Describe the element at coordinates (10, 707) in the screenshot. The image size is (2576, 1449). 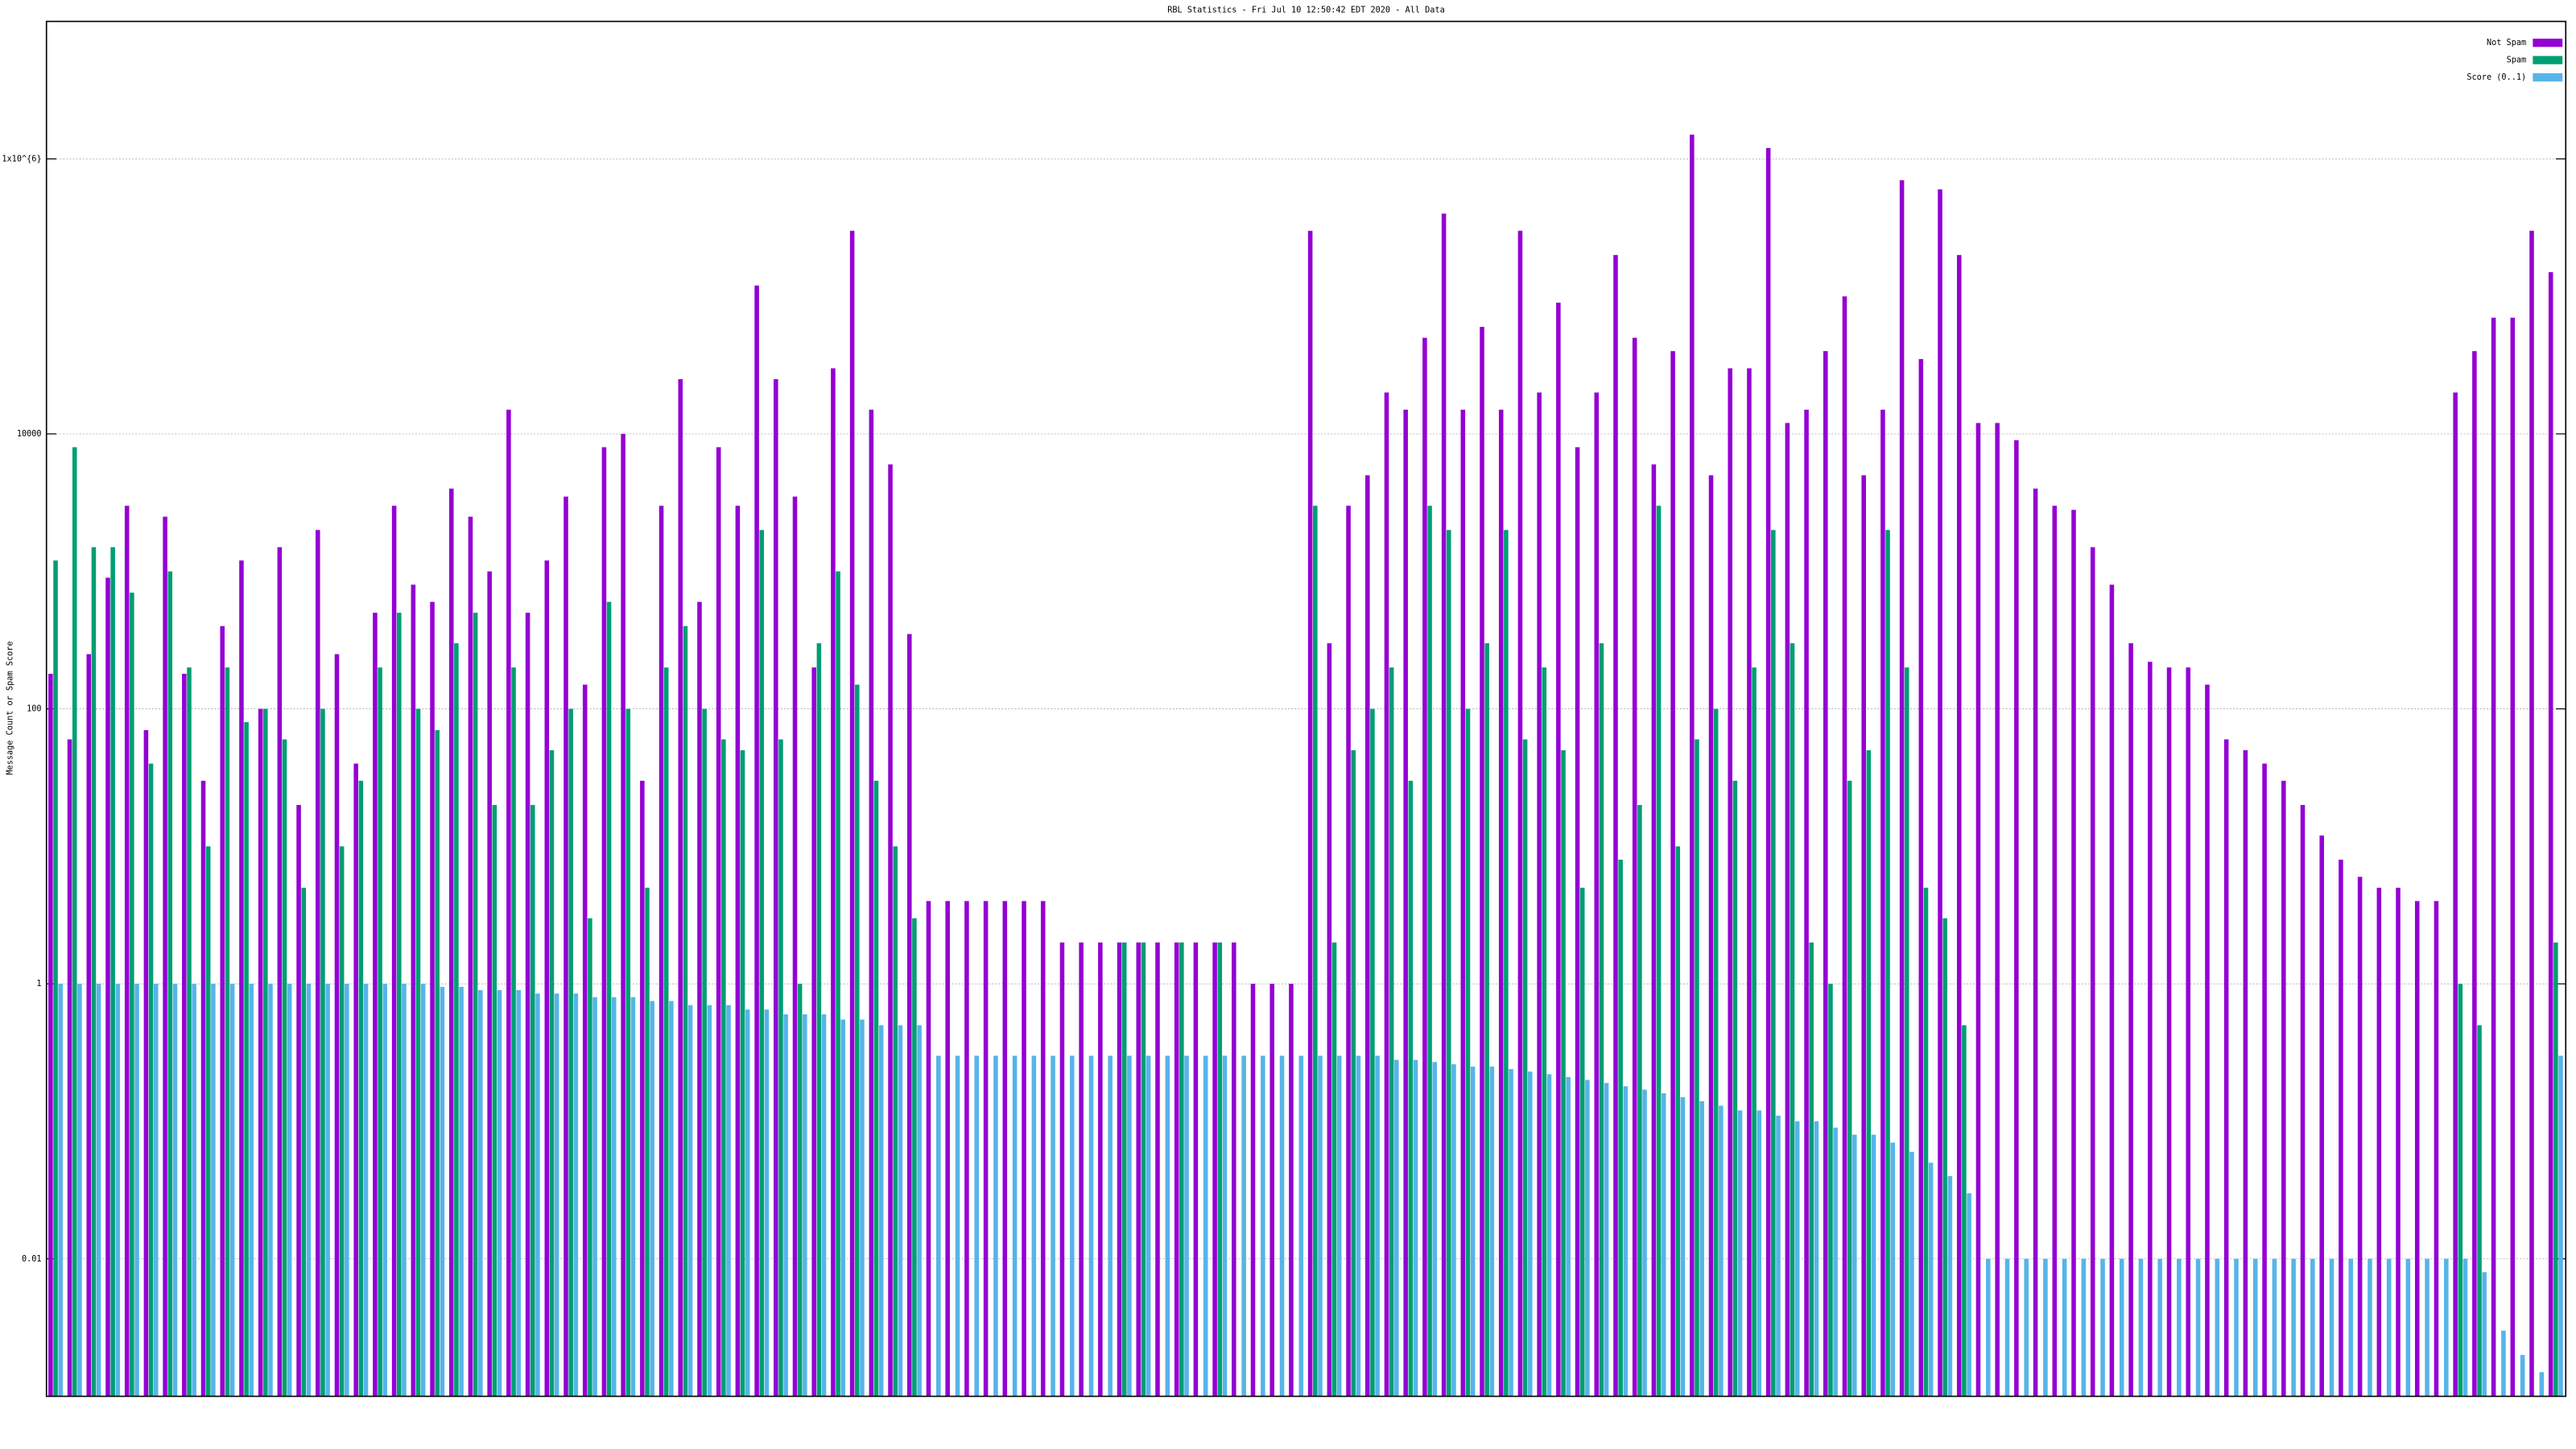
I see `y-axis-label: Message Count or Spam Score` at that location.